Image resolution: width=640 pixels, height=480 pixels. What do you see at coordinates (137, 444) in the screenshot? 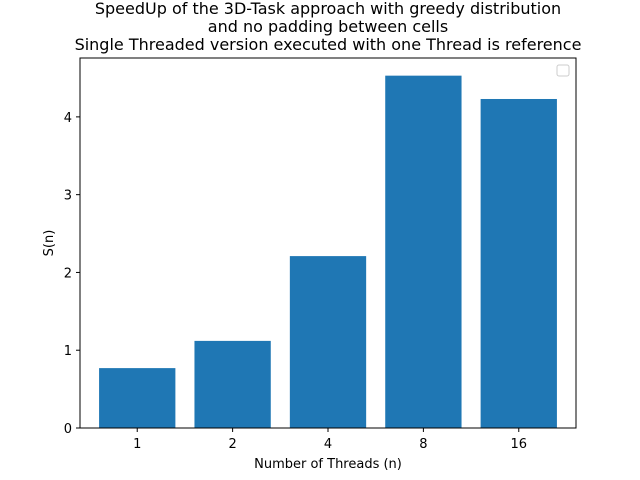
I see `x-tick-label-1: 1` at bounding box center [137, 444].